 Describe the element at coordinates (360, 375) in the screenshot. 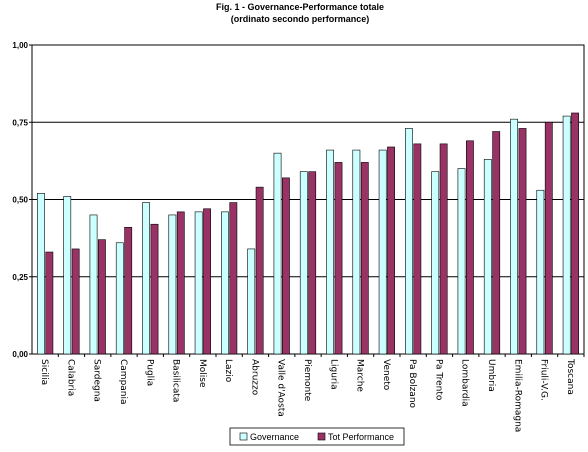

I see `x-category-label: Marche` at that location.